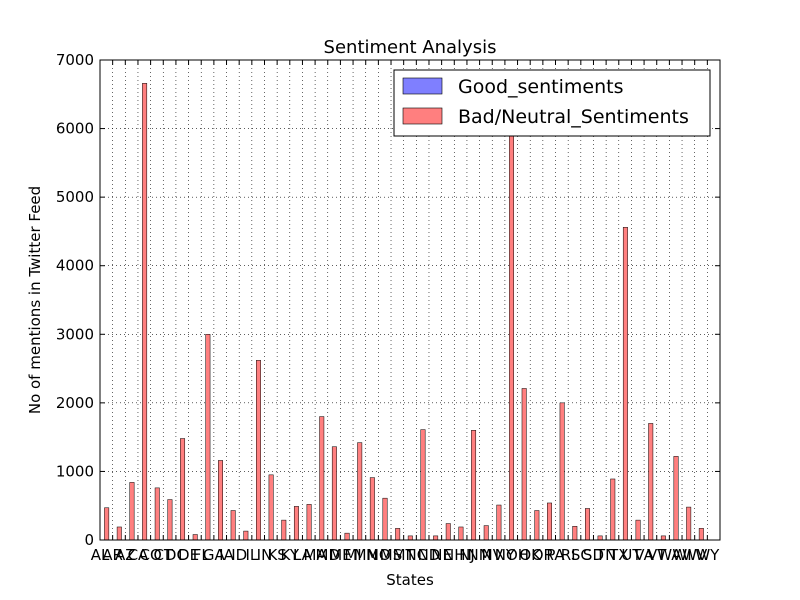 This screenshot has width=800, height=600. Describe the element at coordinates (681, 555) in the screenshot. I see `x-tick-label: WI` at that location.